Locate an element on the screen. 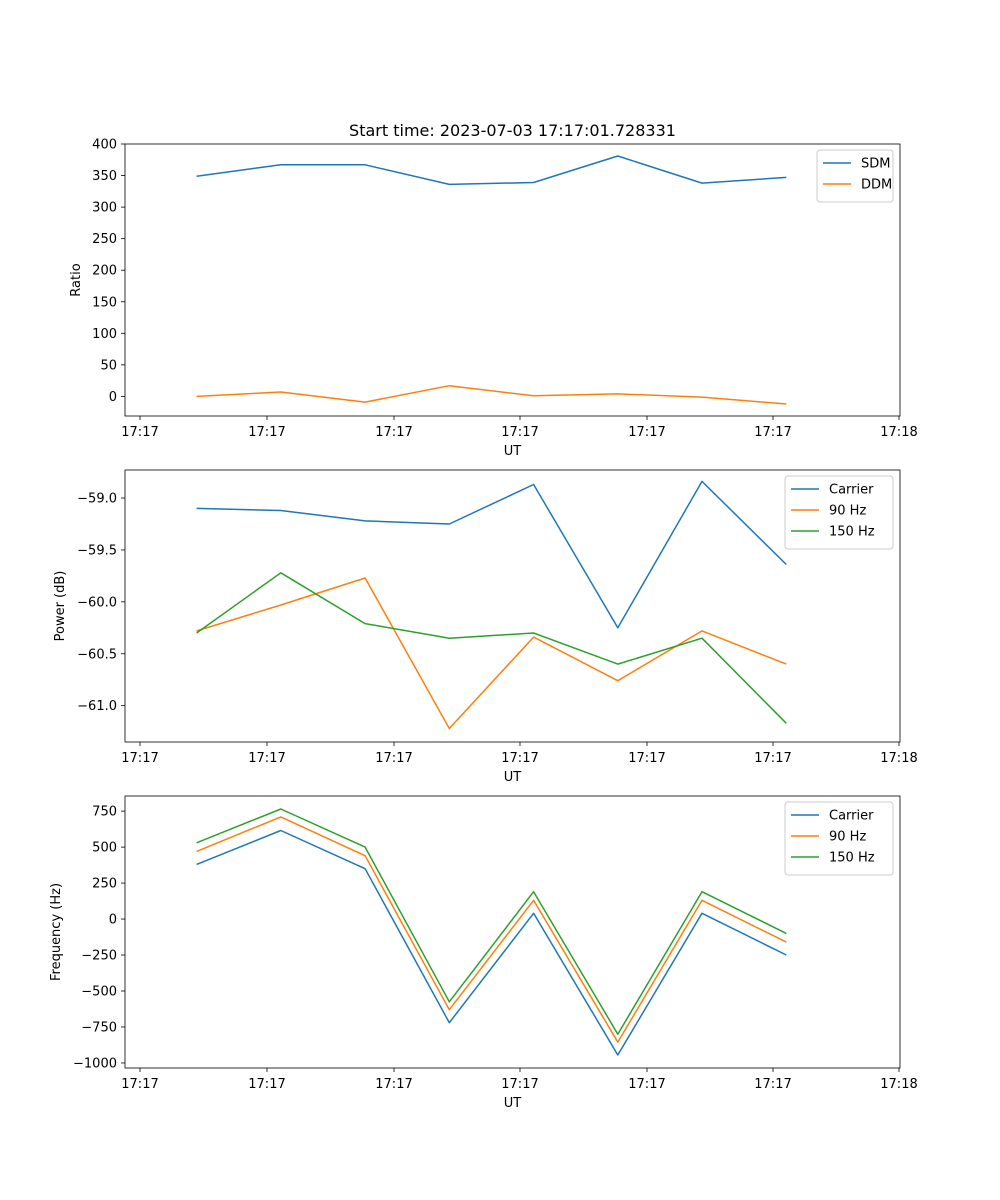  y-tick-label: −60.5 is located at coordinates (97, 654).